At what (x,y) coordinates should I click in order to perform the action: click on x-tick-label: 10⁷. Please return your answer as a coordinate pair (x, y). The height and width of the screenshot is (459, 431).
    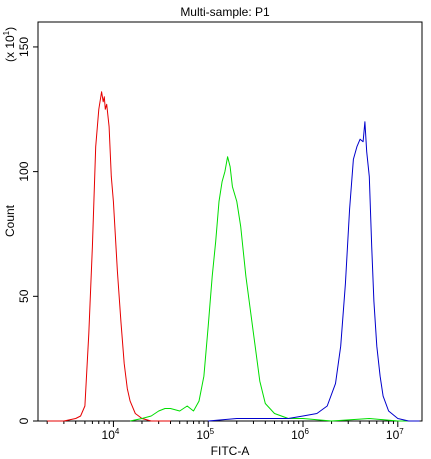
    Looking at the image, I should click on (395, 434).